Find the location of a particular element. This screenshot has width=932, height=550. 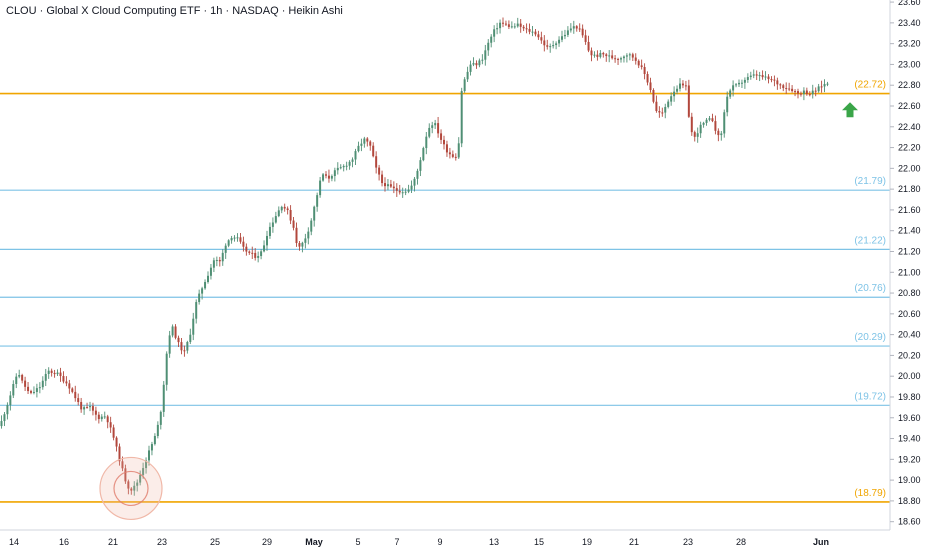

time-tick-label: 13 is located at coordinates (494, 542).